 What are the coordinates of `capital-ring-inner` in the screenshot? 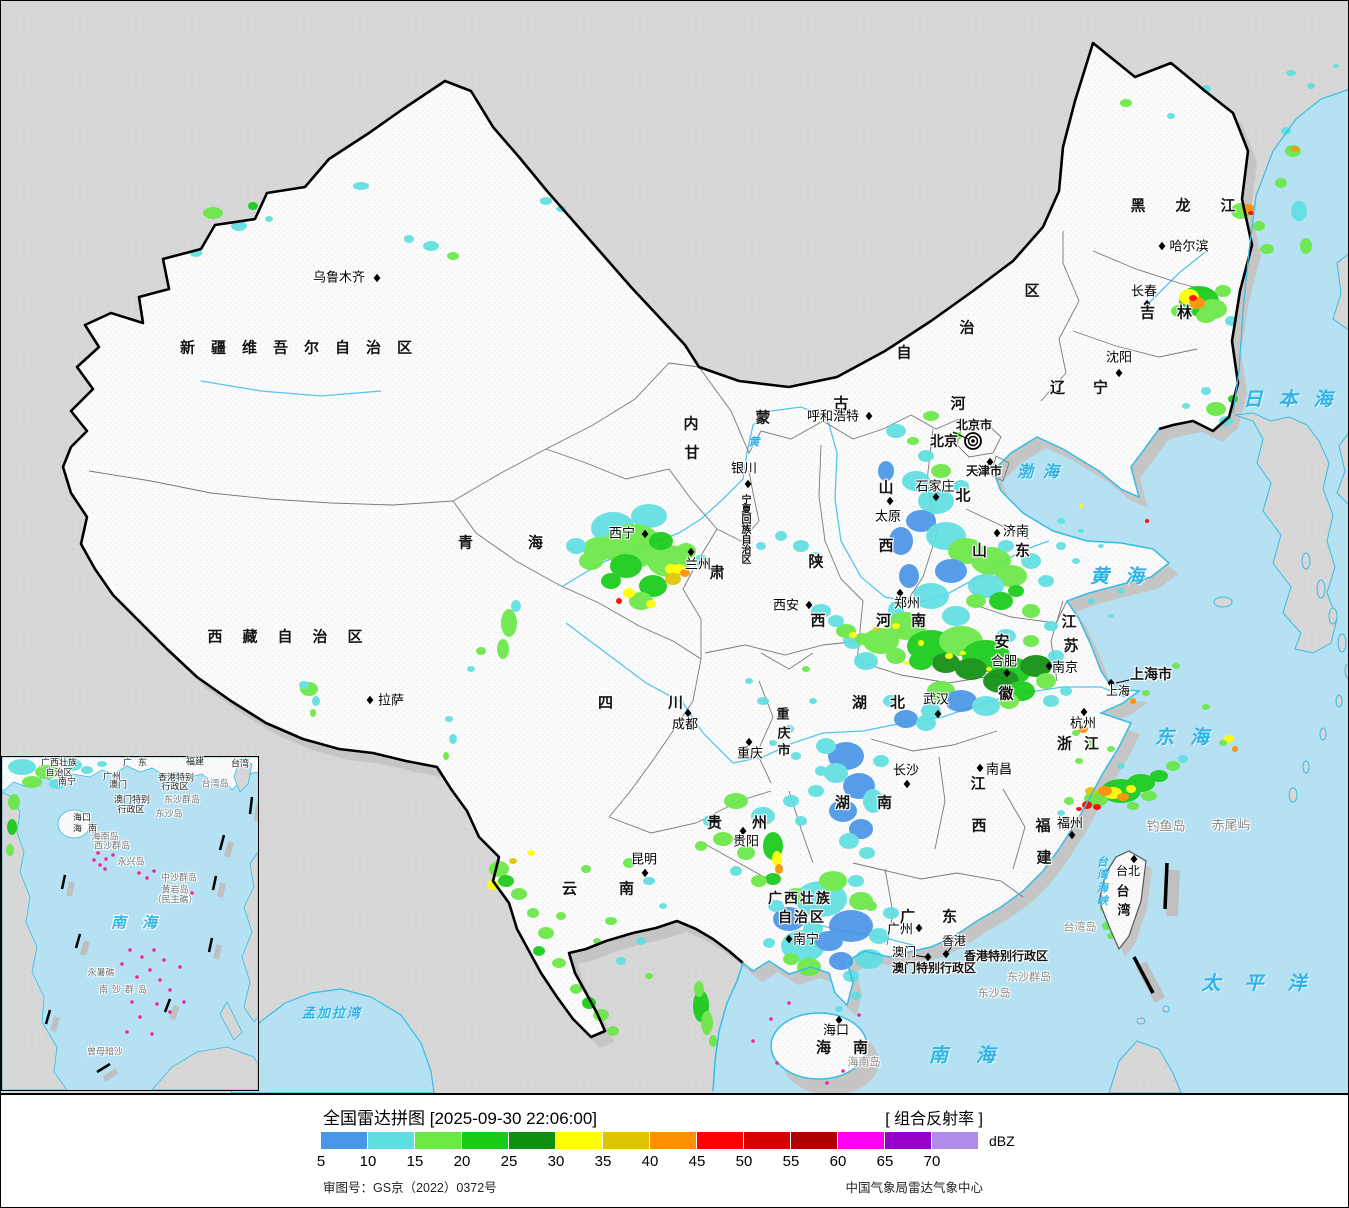 It's located at (973, 441).